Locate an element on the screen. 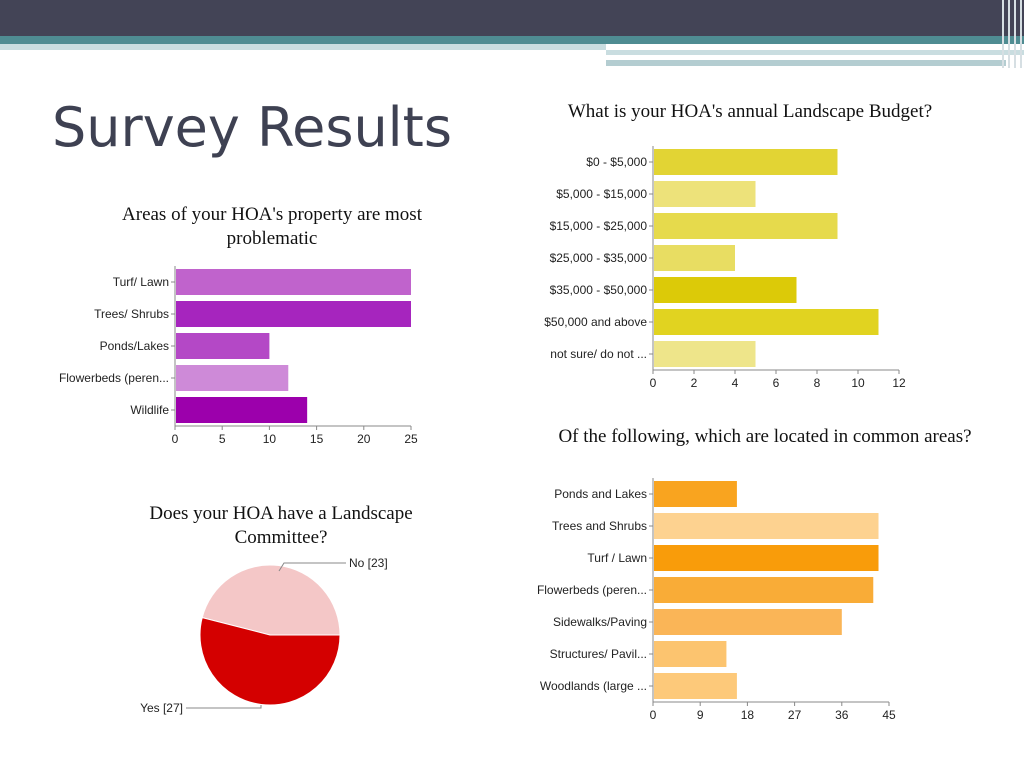 The image size is (1024, 768). y-tick-label: Sidewalks/Paving is located at coordinates (600, 622).